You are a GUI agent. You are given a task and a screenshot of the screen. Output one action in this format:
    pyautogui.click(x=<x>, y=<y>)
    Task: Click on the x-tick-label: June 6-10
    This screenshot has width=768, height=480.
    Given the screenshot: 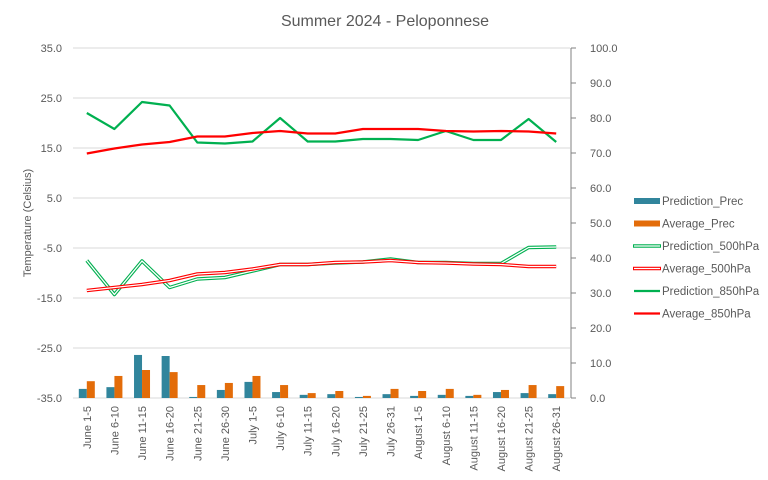 What is the action you would take?
    pyautogui.click(x=115, y=430)
    